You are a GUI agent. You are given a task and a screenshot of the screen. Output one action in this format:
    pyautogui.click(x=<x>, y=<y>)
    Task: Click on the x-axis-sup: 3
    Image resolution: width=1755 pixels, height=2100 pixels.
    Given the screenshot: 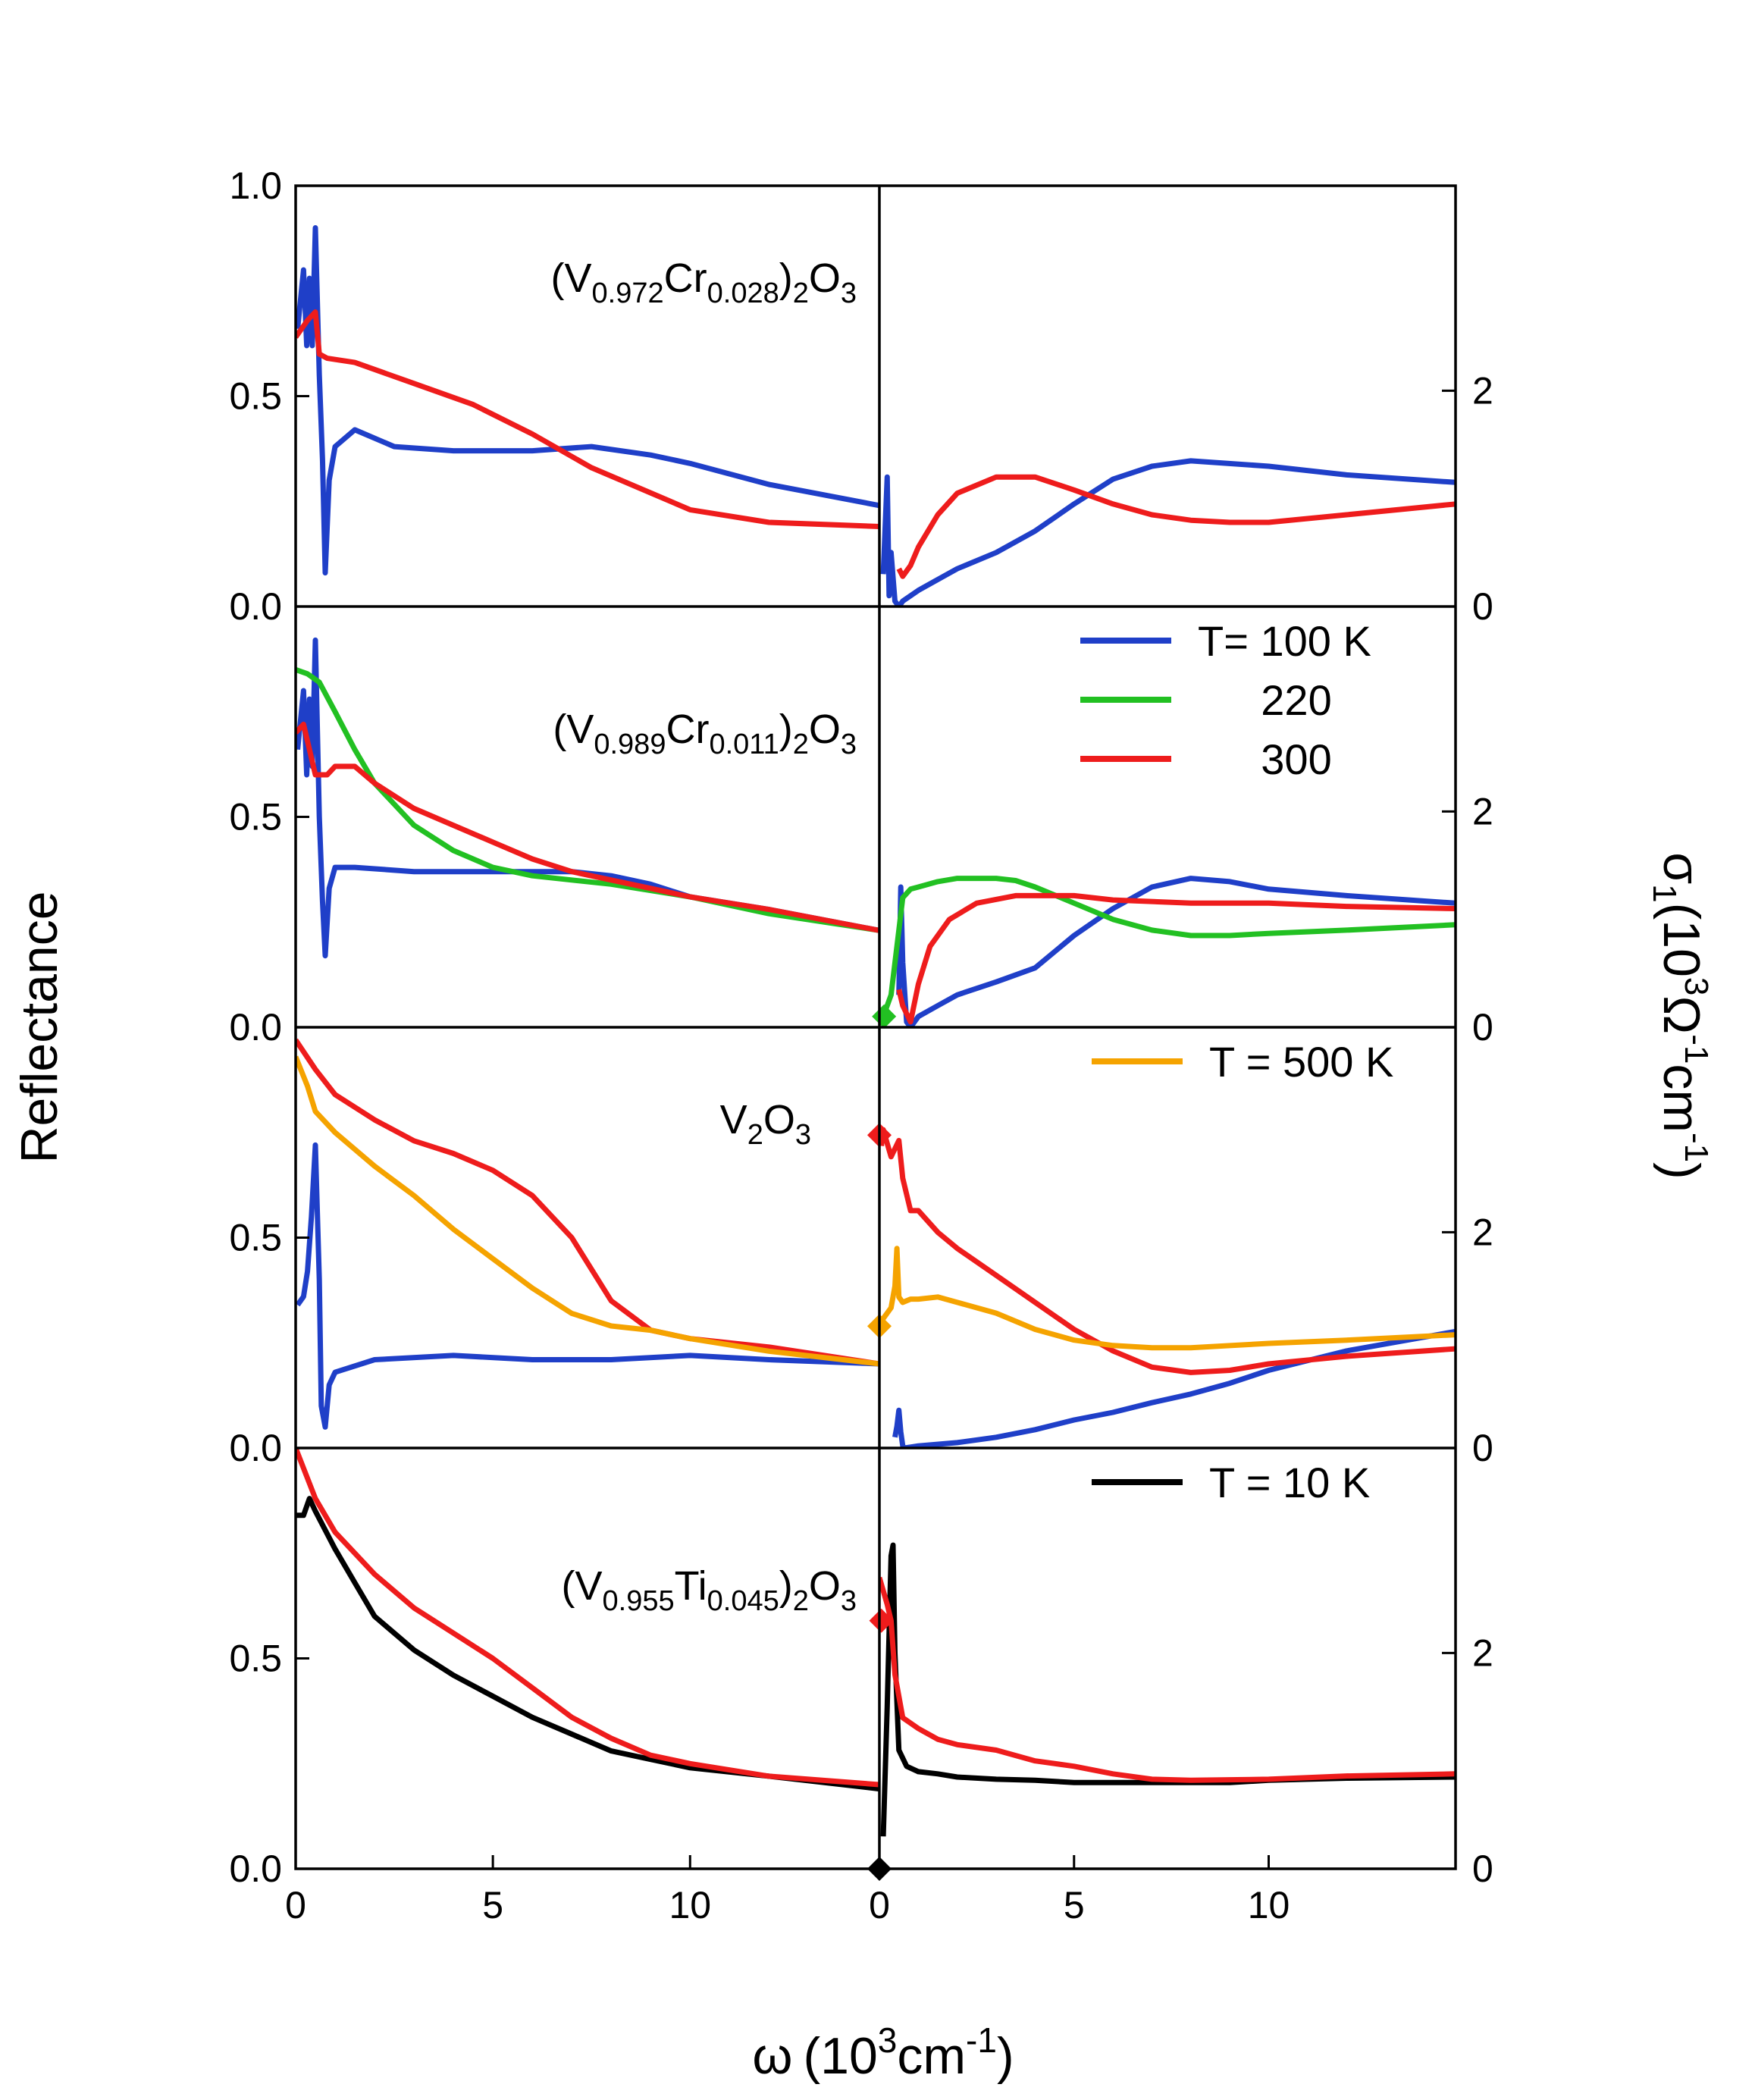 What is the action you would take?
    pyautogui.click(x=888, y=2040)
    